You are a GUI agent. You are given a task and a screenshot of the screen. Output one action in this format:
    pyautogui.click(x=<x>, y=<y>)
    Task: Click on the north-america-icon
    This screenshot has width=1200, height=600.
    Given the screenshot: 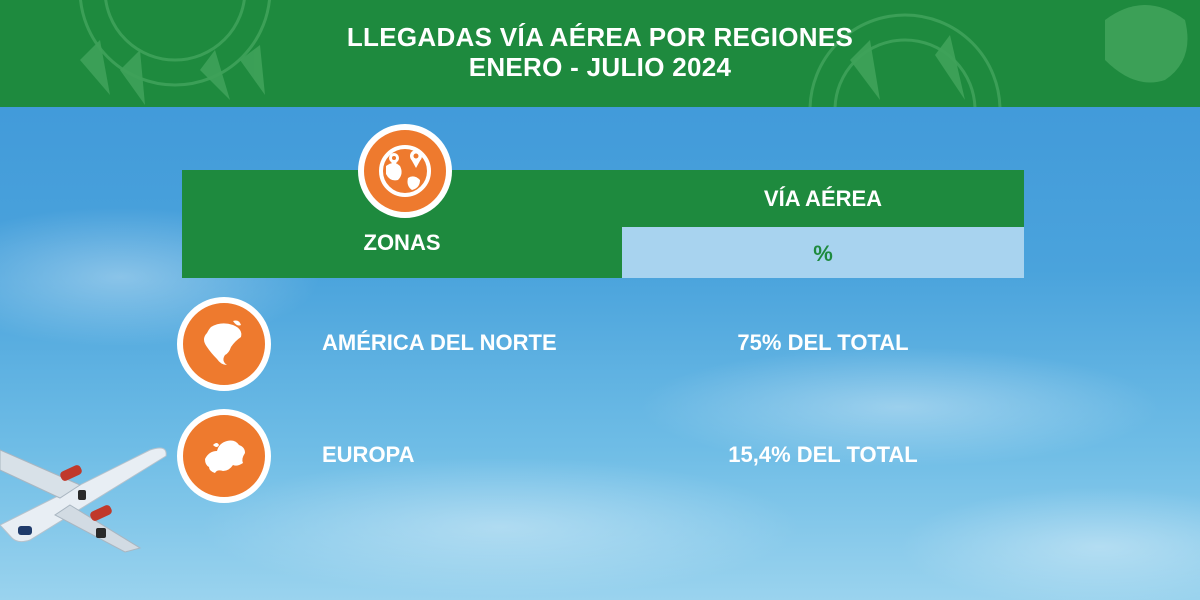 What is the action you would take?
    pyautogui.click(x=224, y=344)
    